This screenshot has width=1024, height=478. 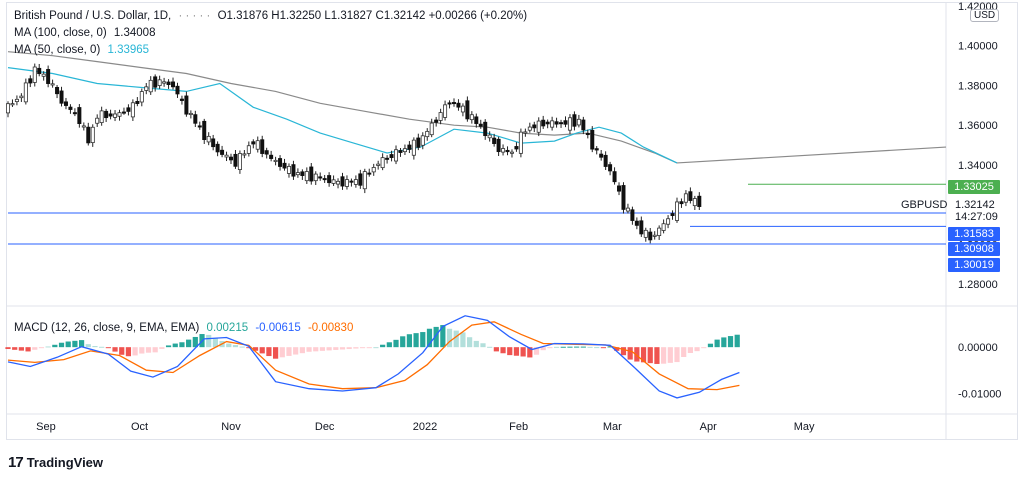 What do you see at coordinates (342, 115) in the screenshot?
I see `ma50-series-line` at bounding box center [342, 115].